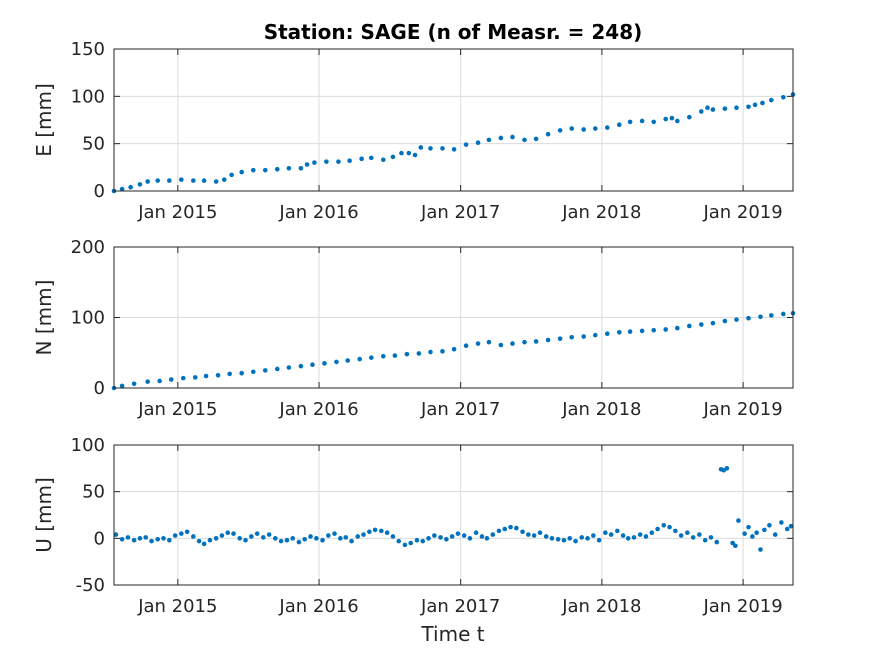 The height and width of the screenshot is (656, 875). Describe the element at coordinates (177, 409) in the screenshot. I see `x-tick-label: Jan 2015` at that location.